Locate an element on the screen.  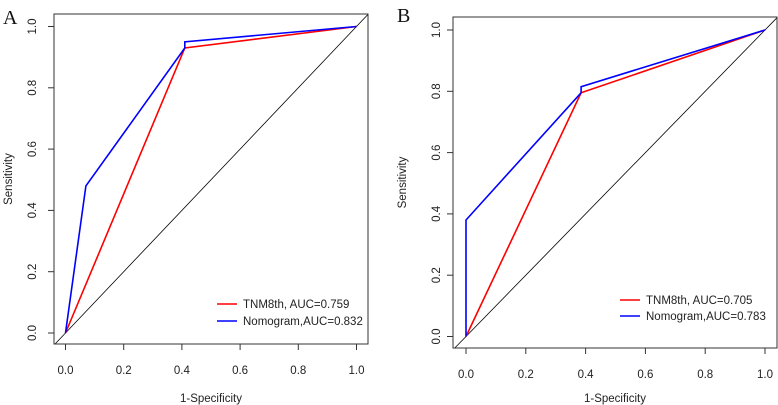
legend-label: TNM8th, AUC=0.705 is located at coordinates (699, 301).